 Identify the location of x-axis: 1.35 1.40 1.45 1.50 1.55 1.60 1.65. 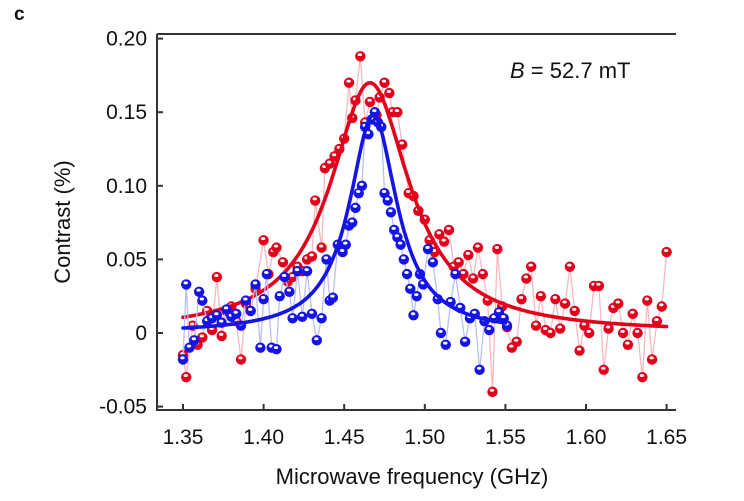
(425, 426).